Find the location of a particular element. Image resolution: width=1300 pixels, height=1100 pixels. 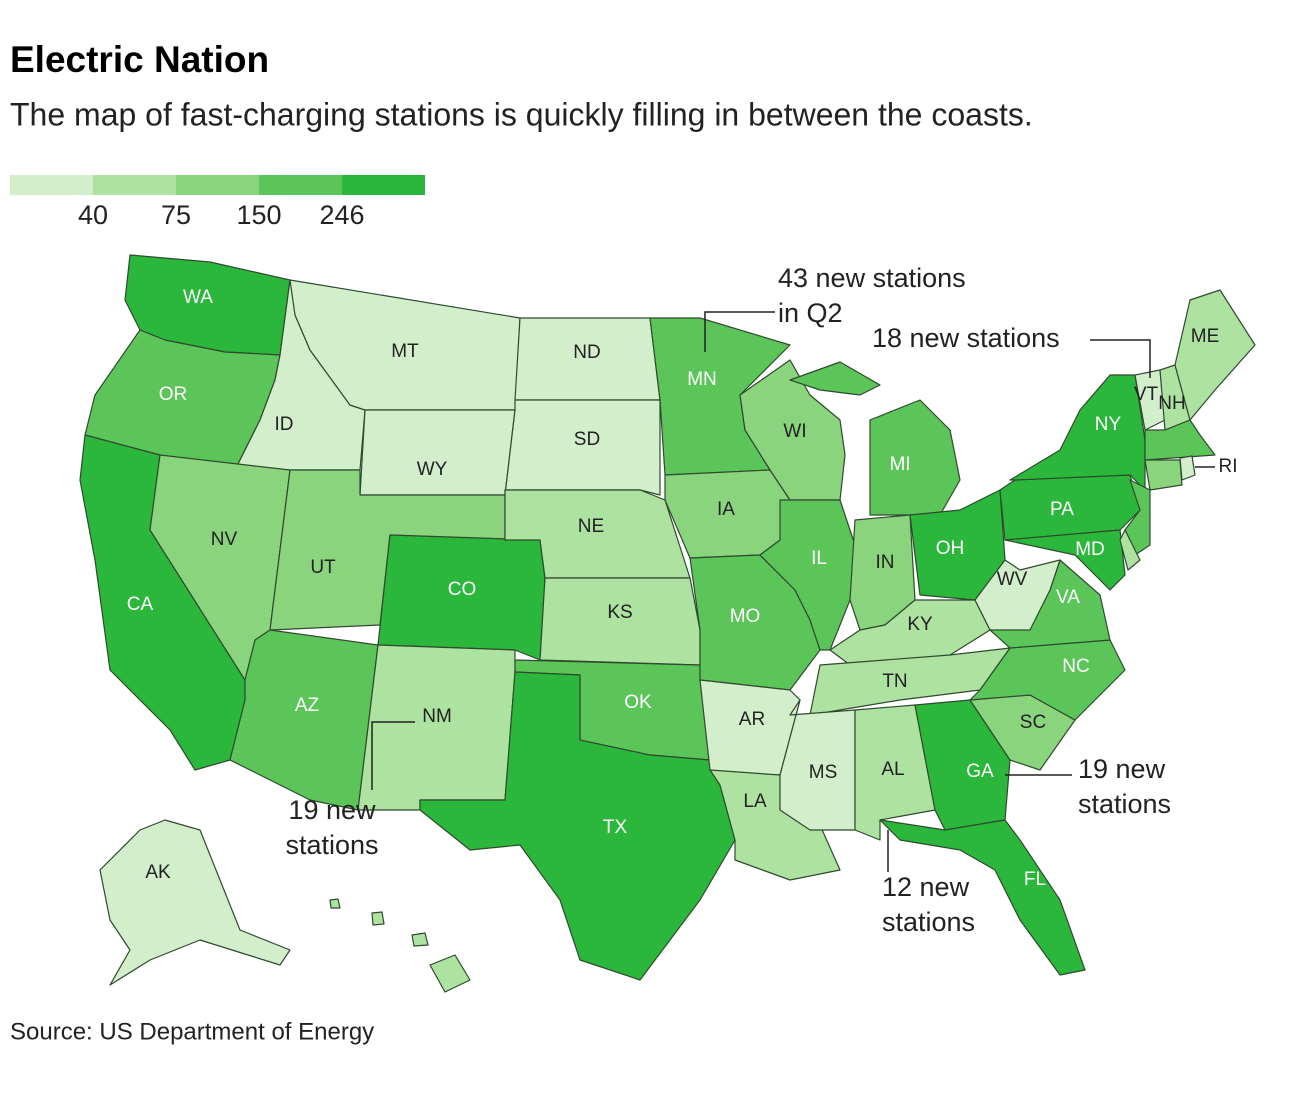

state-label: NV is located at coordinates (224, 539).